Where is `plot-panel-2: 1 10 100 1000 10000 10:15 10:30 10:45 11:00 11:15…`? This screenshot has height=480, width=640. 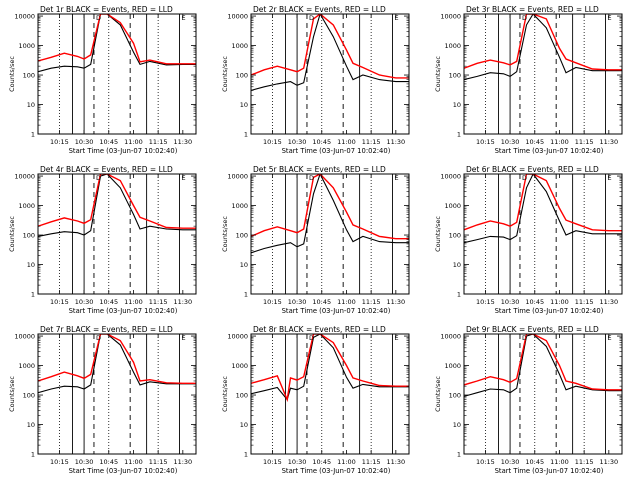 plot-panel-2: 1 10 100 1000 10000 10:15 10:30 10:45 11:00 11:15… is located at coordinates (315, 80).